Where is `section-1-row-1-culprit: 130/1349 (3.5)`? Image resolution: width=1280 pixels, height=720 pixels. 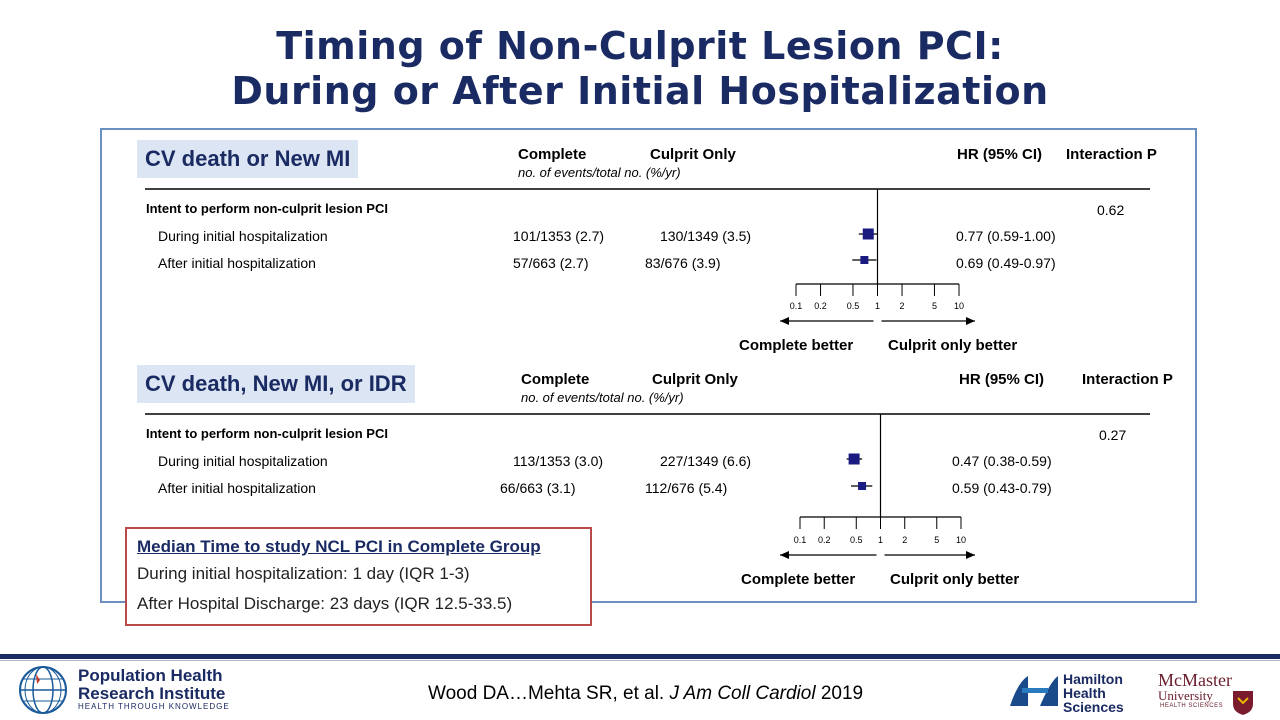 section-1-row-1-culprit: 130/1349 (3.5) is located at coordinates (706, 236).